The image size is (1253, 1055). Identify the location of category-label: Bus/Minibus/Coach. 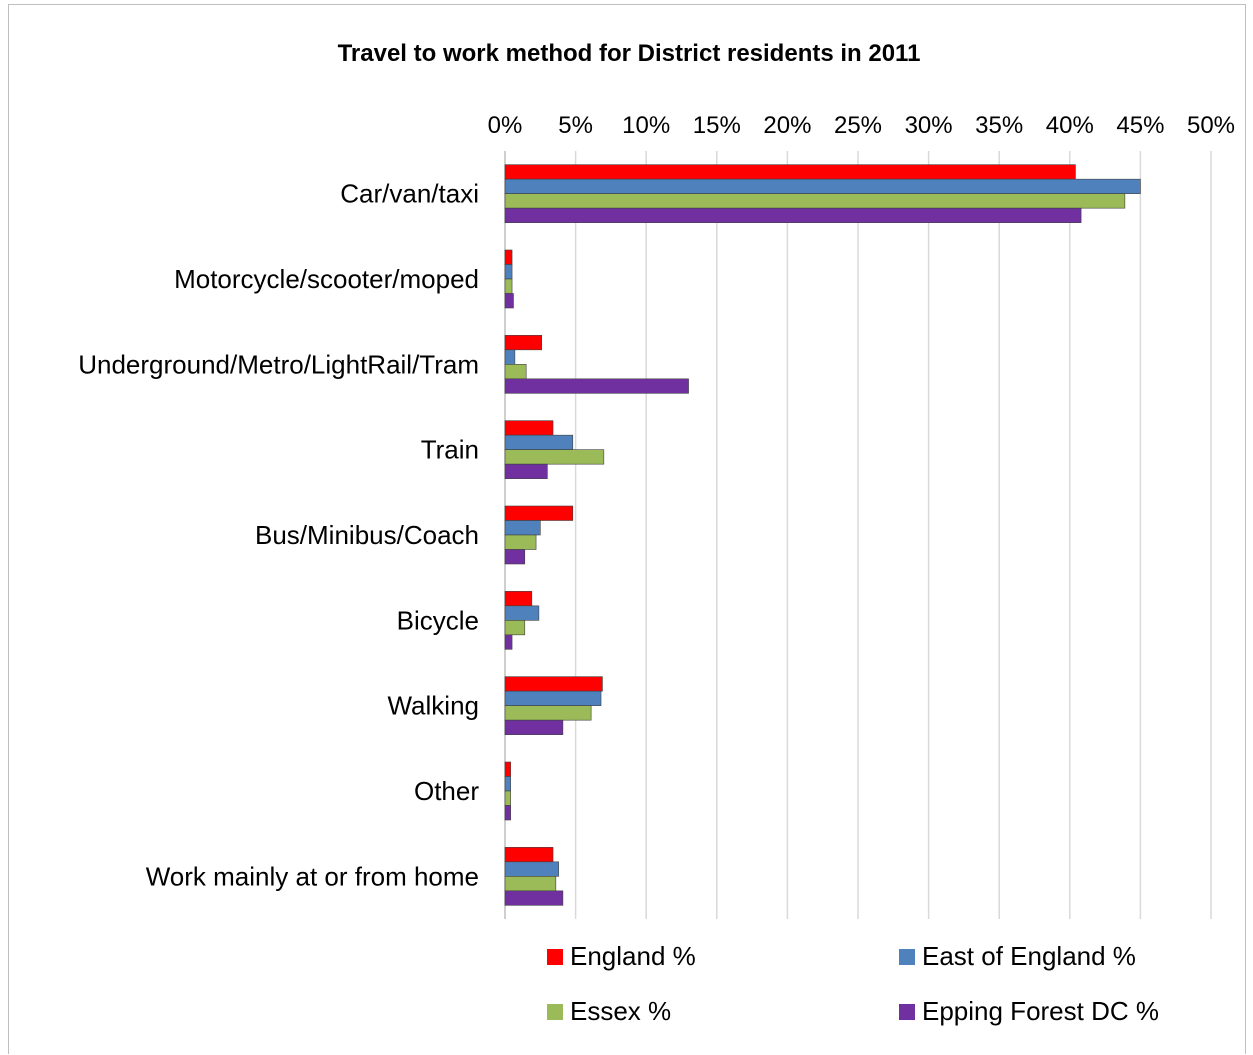
(367, 535).